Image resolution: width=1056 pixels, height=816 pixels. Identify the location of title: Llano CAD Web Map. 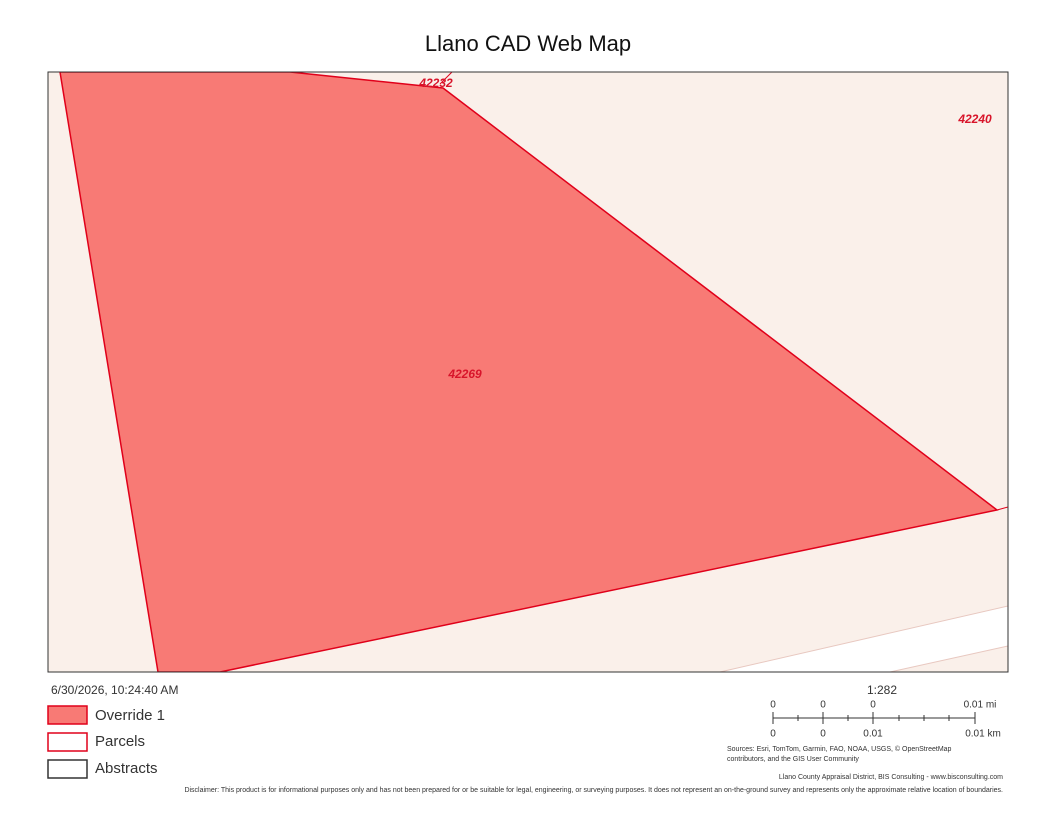
(528, 43).